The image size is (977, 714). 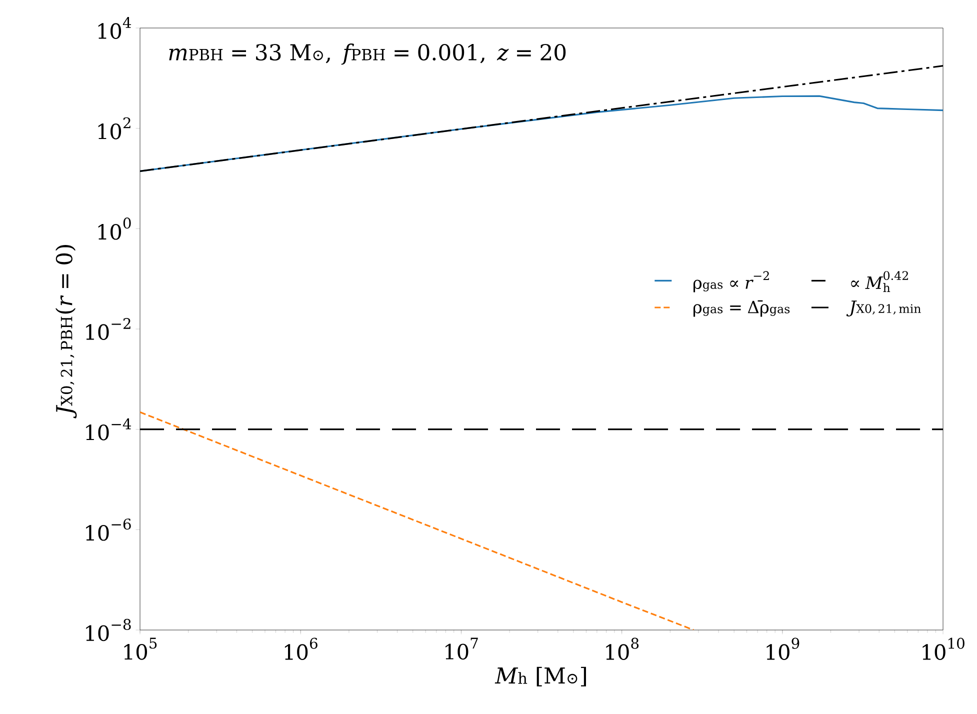 What do you see at coordinates (540, 676) in the screenshot?
I see `x-axis-title: $M_{\mathrm{h}}\ [\mathrm{M}_{\odot}]$` at bounding box center [540, 676].